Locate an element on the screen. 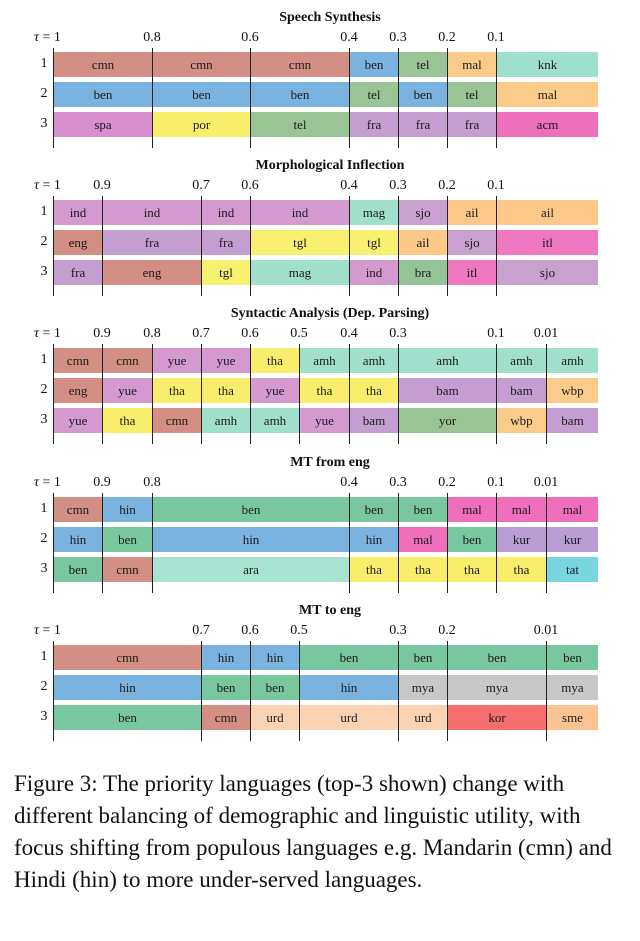 Image resolution: width=640 pixels, height=941 pixels. tau-tick: 0.5 is located at coordinates (299, 333).